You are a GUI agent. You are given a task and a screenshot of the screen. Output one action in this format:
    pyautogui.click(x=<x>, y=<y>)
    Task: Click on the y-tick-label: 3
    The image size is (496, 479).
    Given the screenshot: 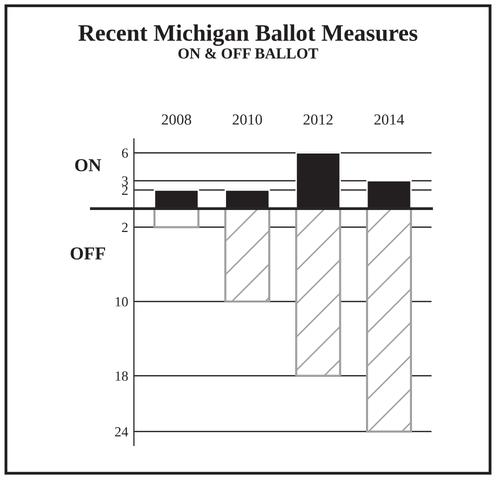 What is the action you would take?
    pyautogui.click(x=125, y=181)
    